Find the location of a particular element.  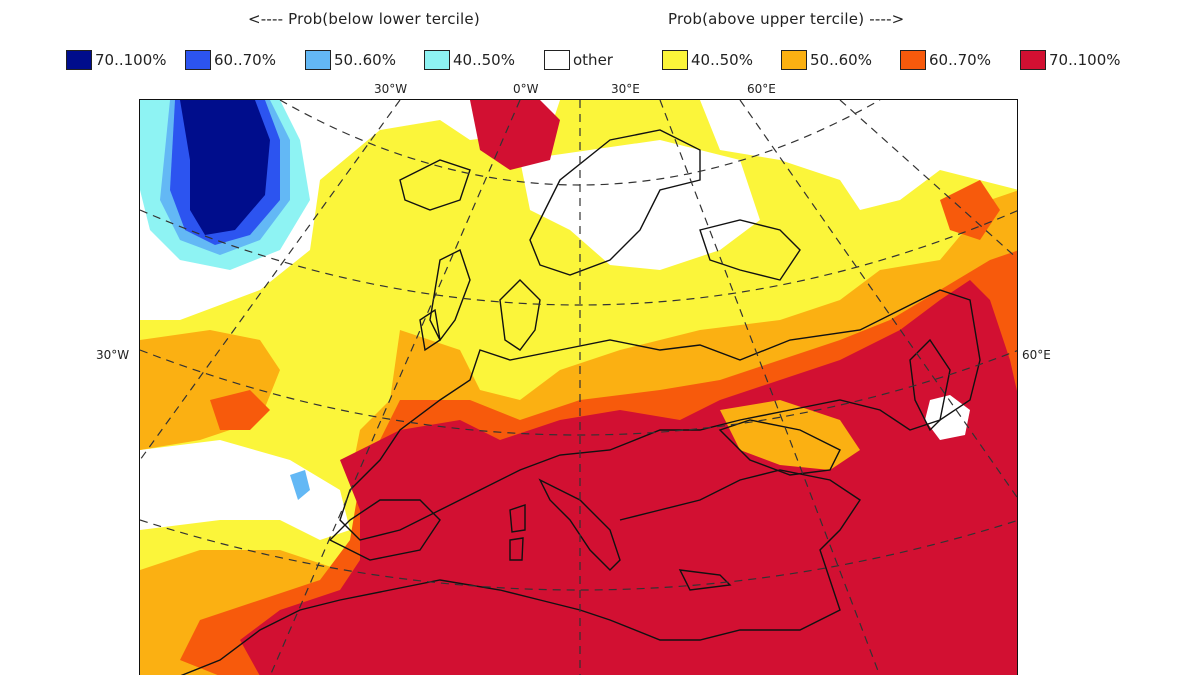

lon-label-0w-top: 0°W is located at coordinates (526, 89).